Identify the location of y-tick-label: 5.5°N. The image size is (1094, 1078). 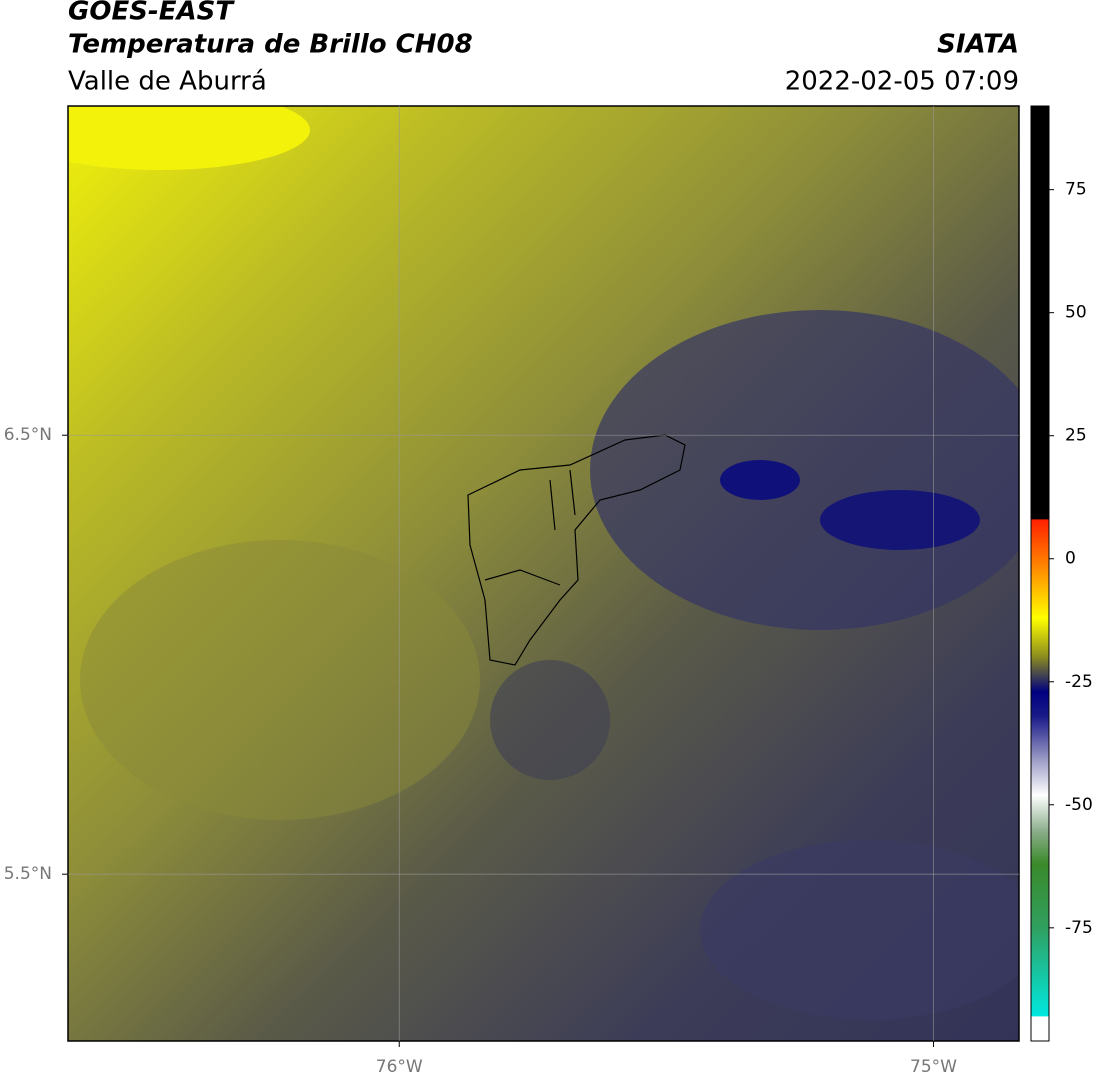
(28, 874).